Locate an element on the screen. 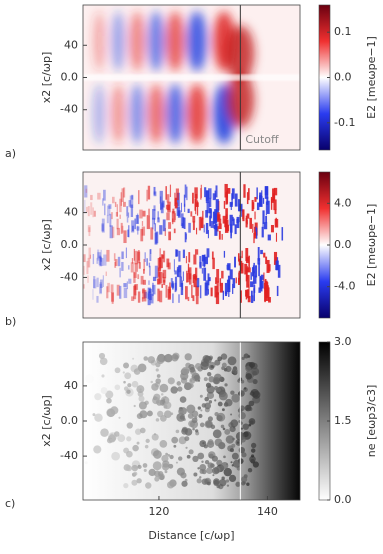 The height and width of the screenshot is (554, 383). y-tick-label: 0.0 is located at coordinates (70, 77).